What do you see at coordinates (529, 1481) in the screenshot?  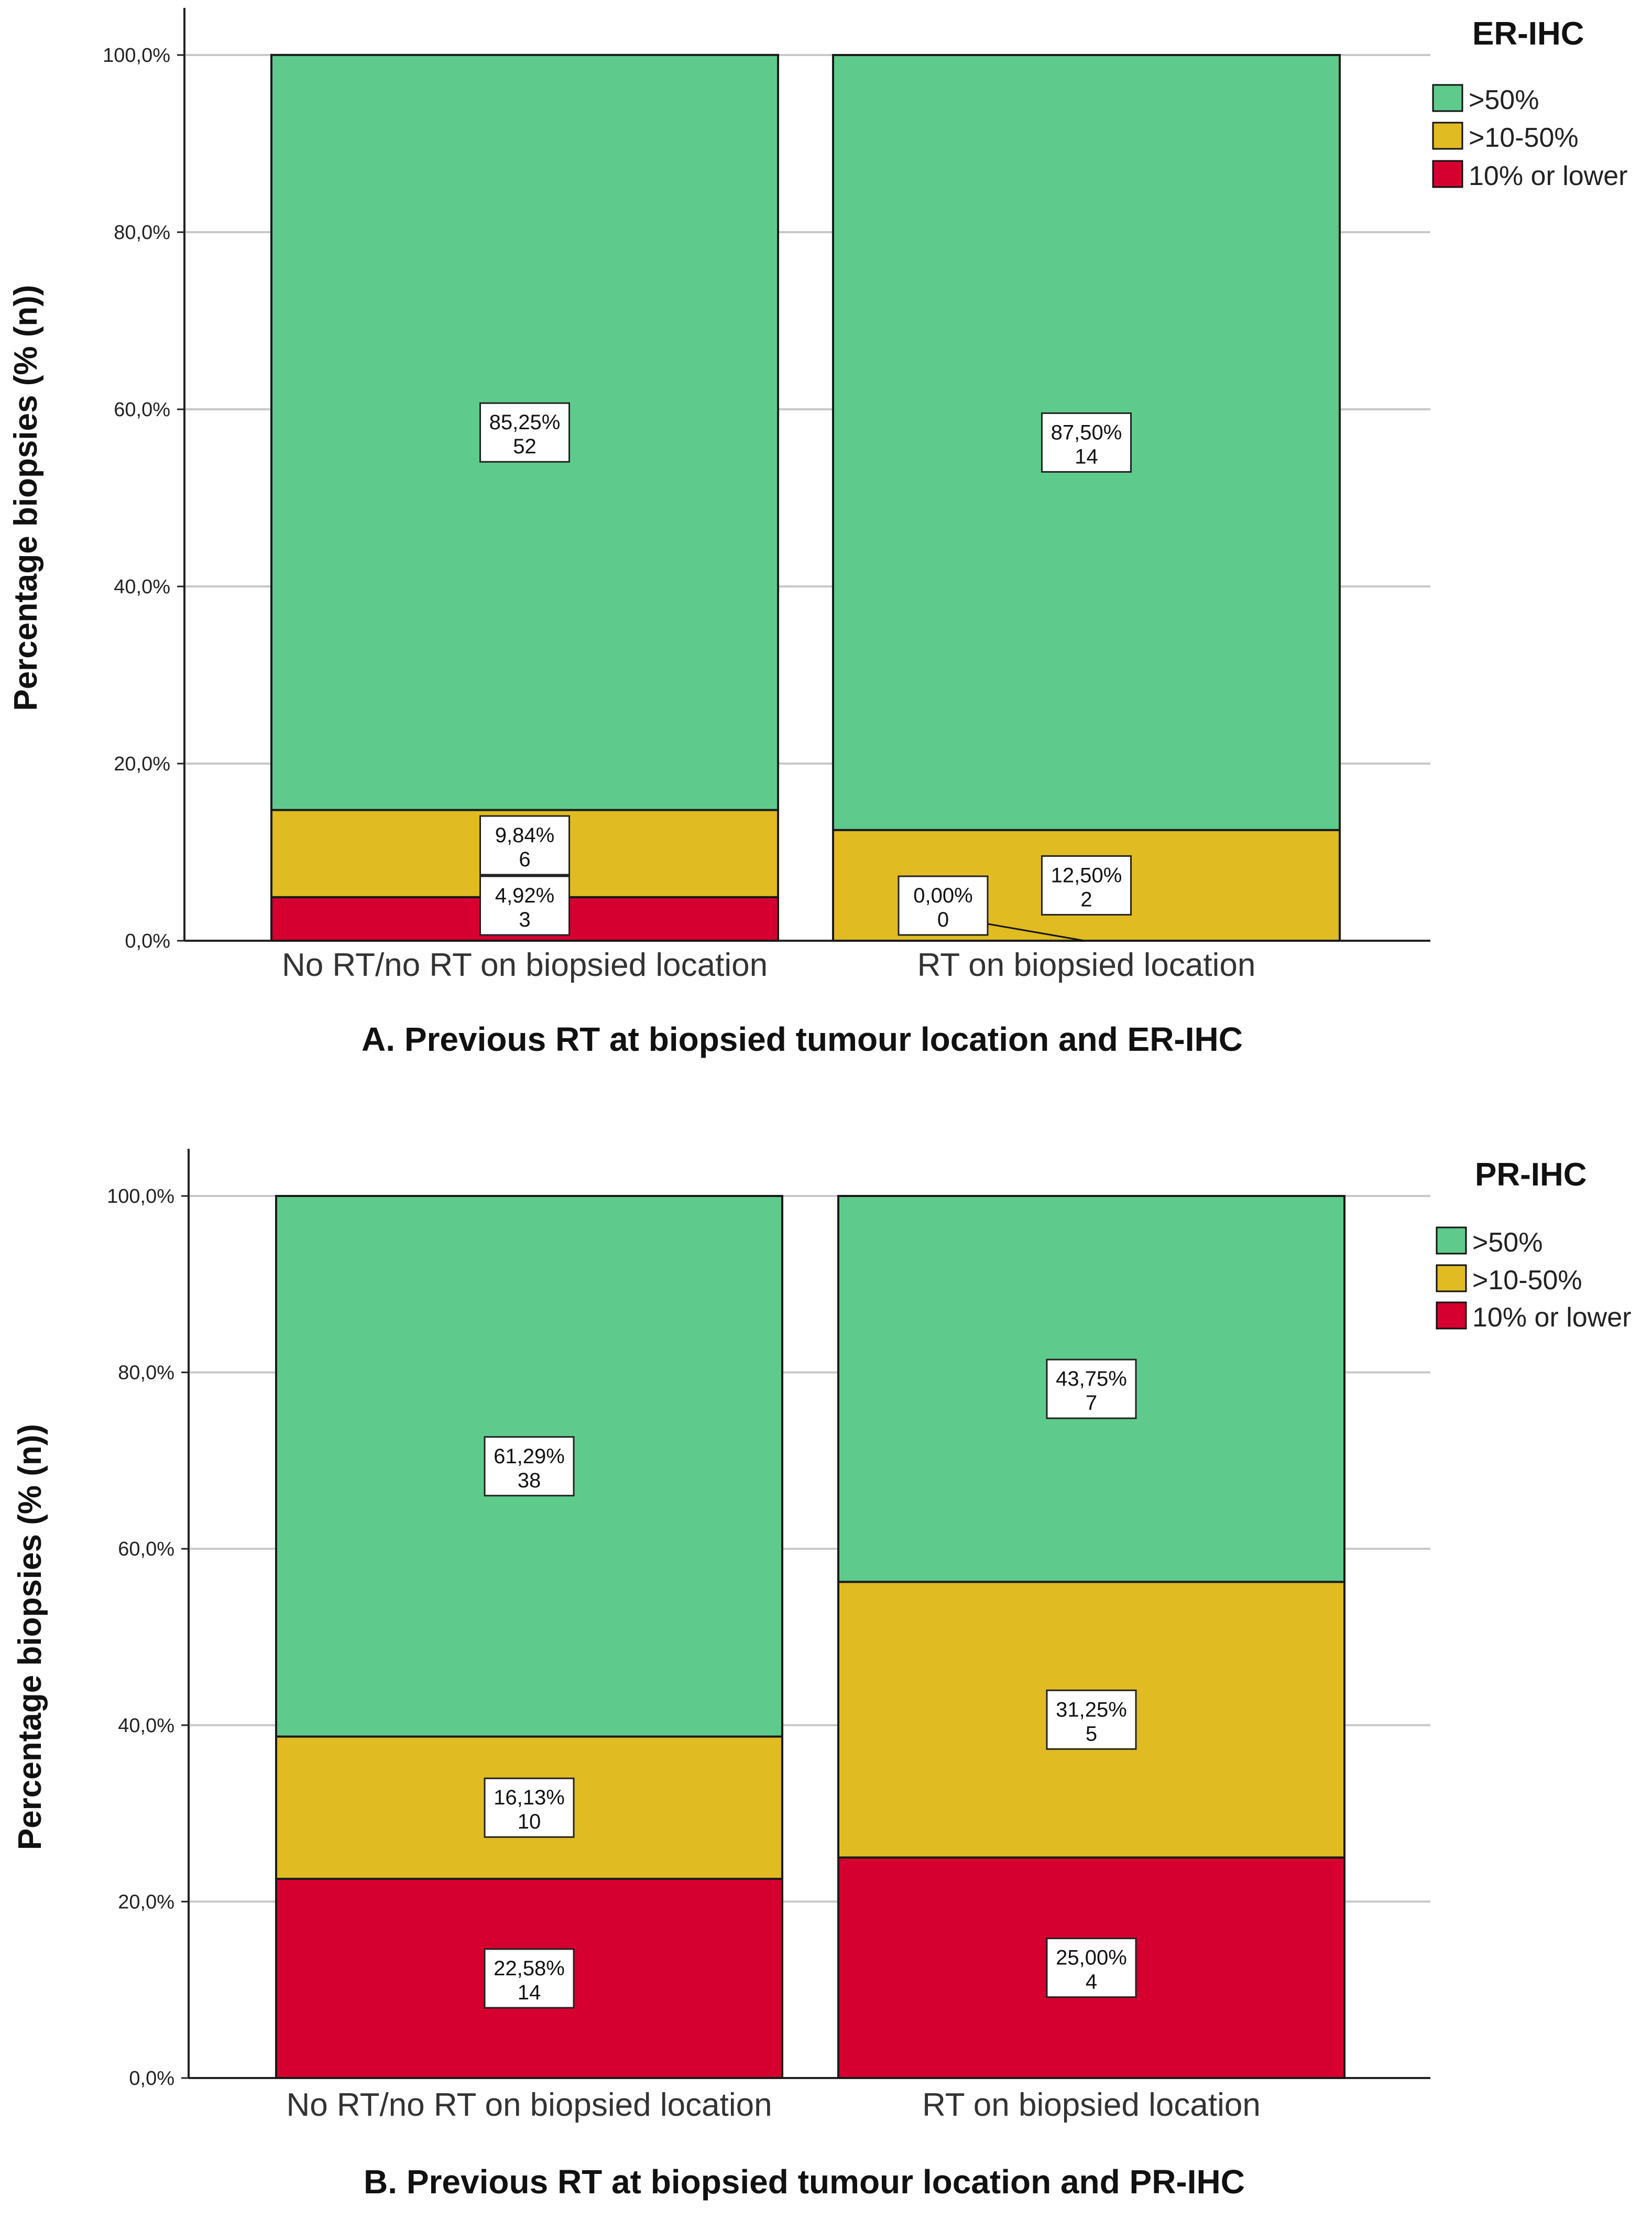 I see `data-label-count: 38` at bounding box center [529, 1481].